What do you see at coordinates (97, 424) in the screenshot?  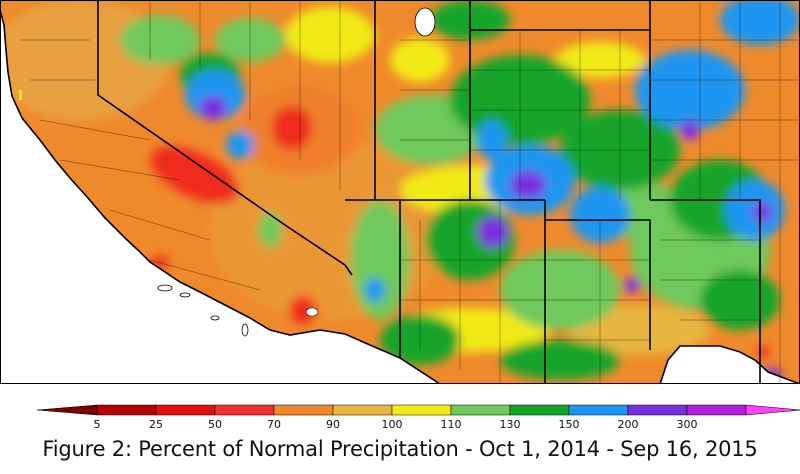 I see `legend-label-5: 5` at bounding box center [97, 424].